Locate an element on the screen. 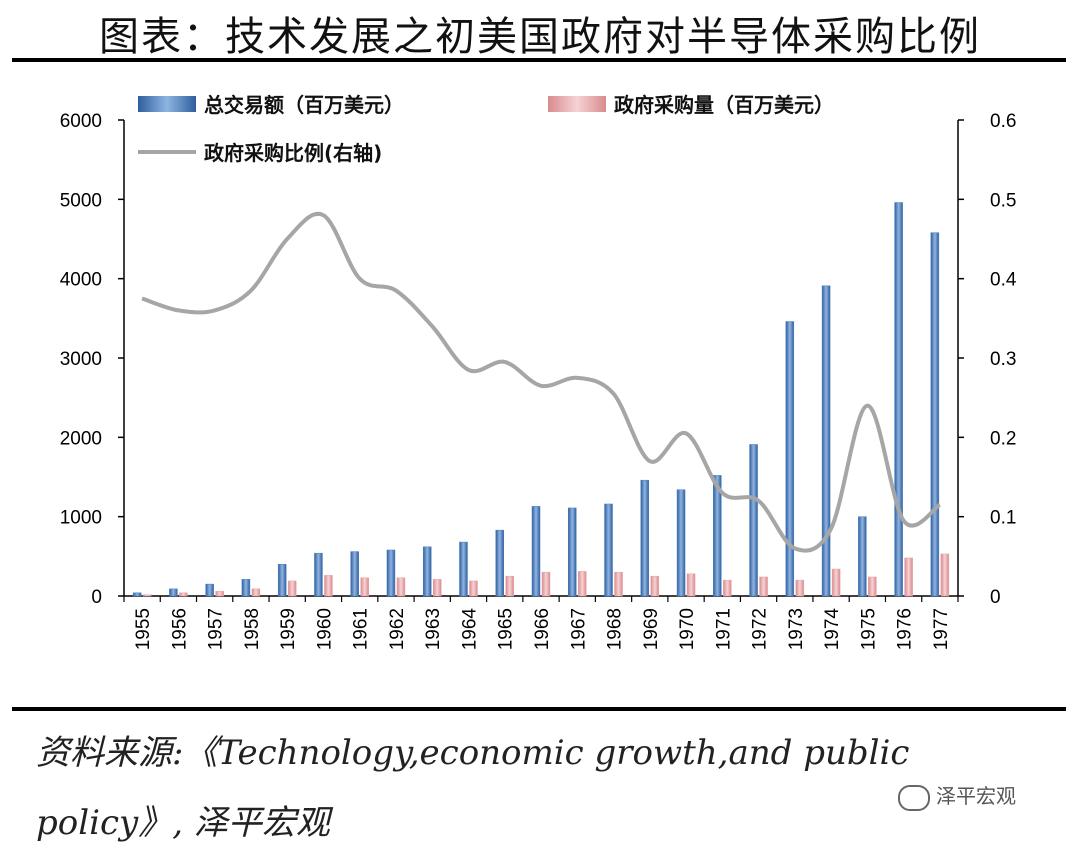 Image resolution: width=1080 pixels, height=849 pixels. y-right-tick-label: 0.5 is located at coordinates (1003, 200).